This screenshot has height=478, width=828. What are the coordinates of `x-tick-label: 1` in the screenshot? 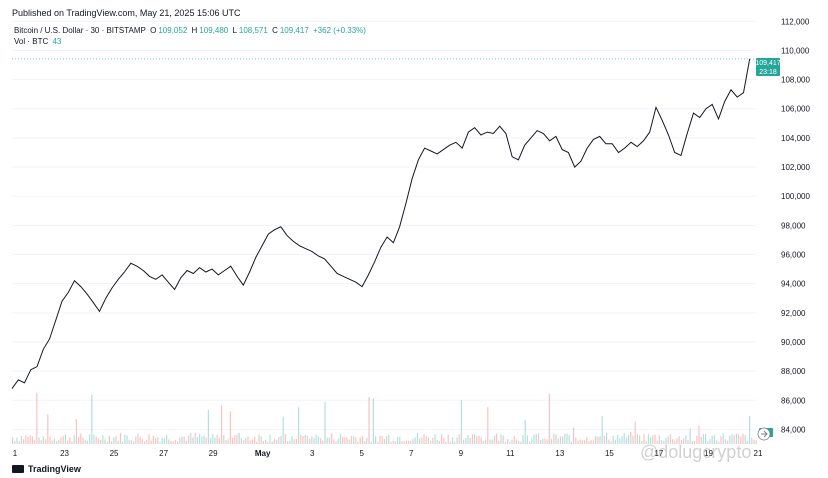 It's located at (15, 453).